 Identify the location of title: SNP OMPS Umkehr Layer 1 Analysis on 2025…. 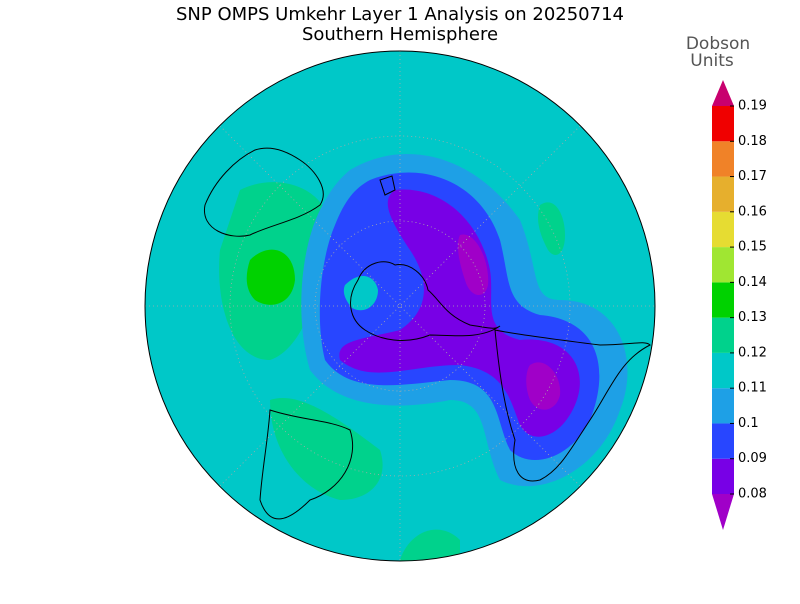
(400, 14).